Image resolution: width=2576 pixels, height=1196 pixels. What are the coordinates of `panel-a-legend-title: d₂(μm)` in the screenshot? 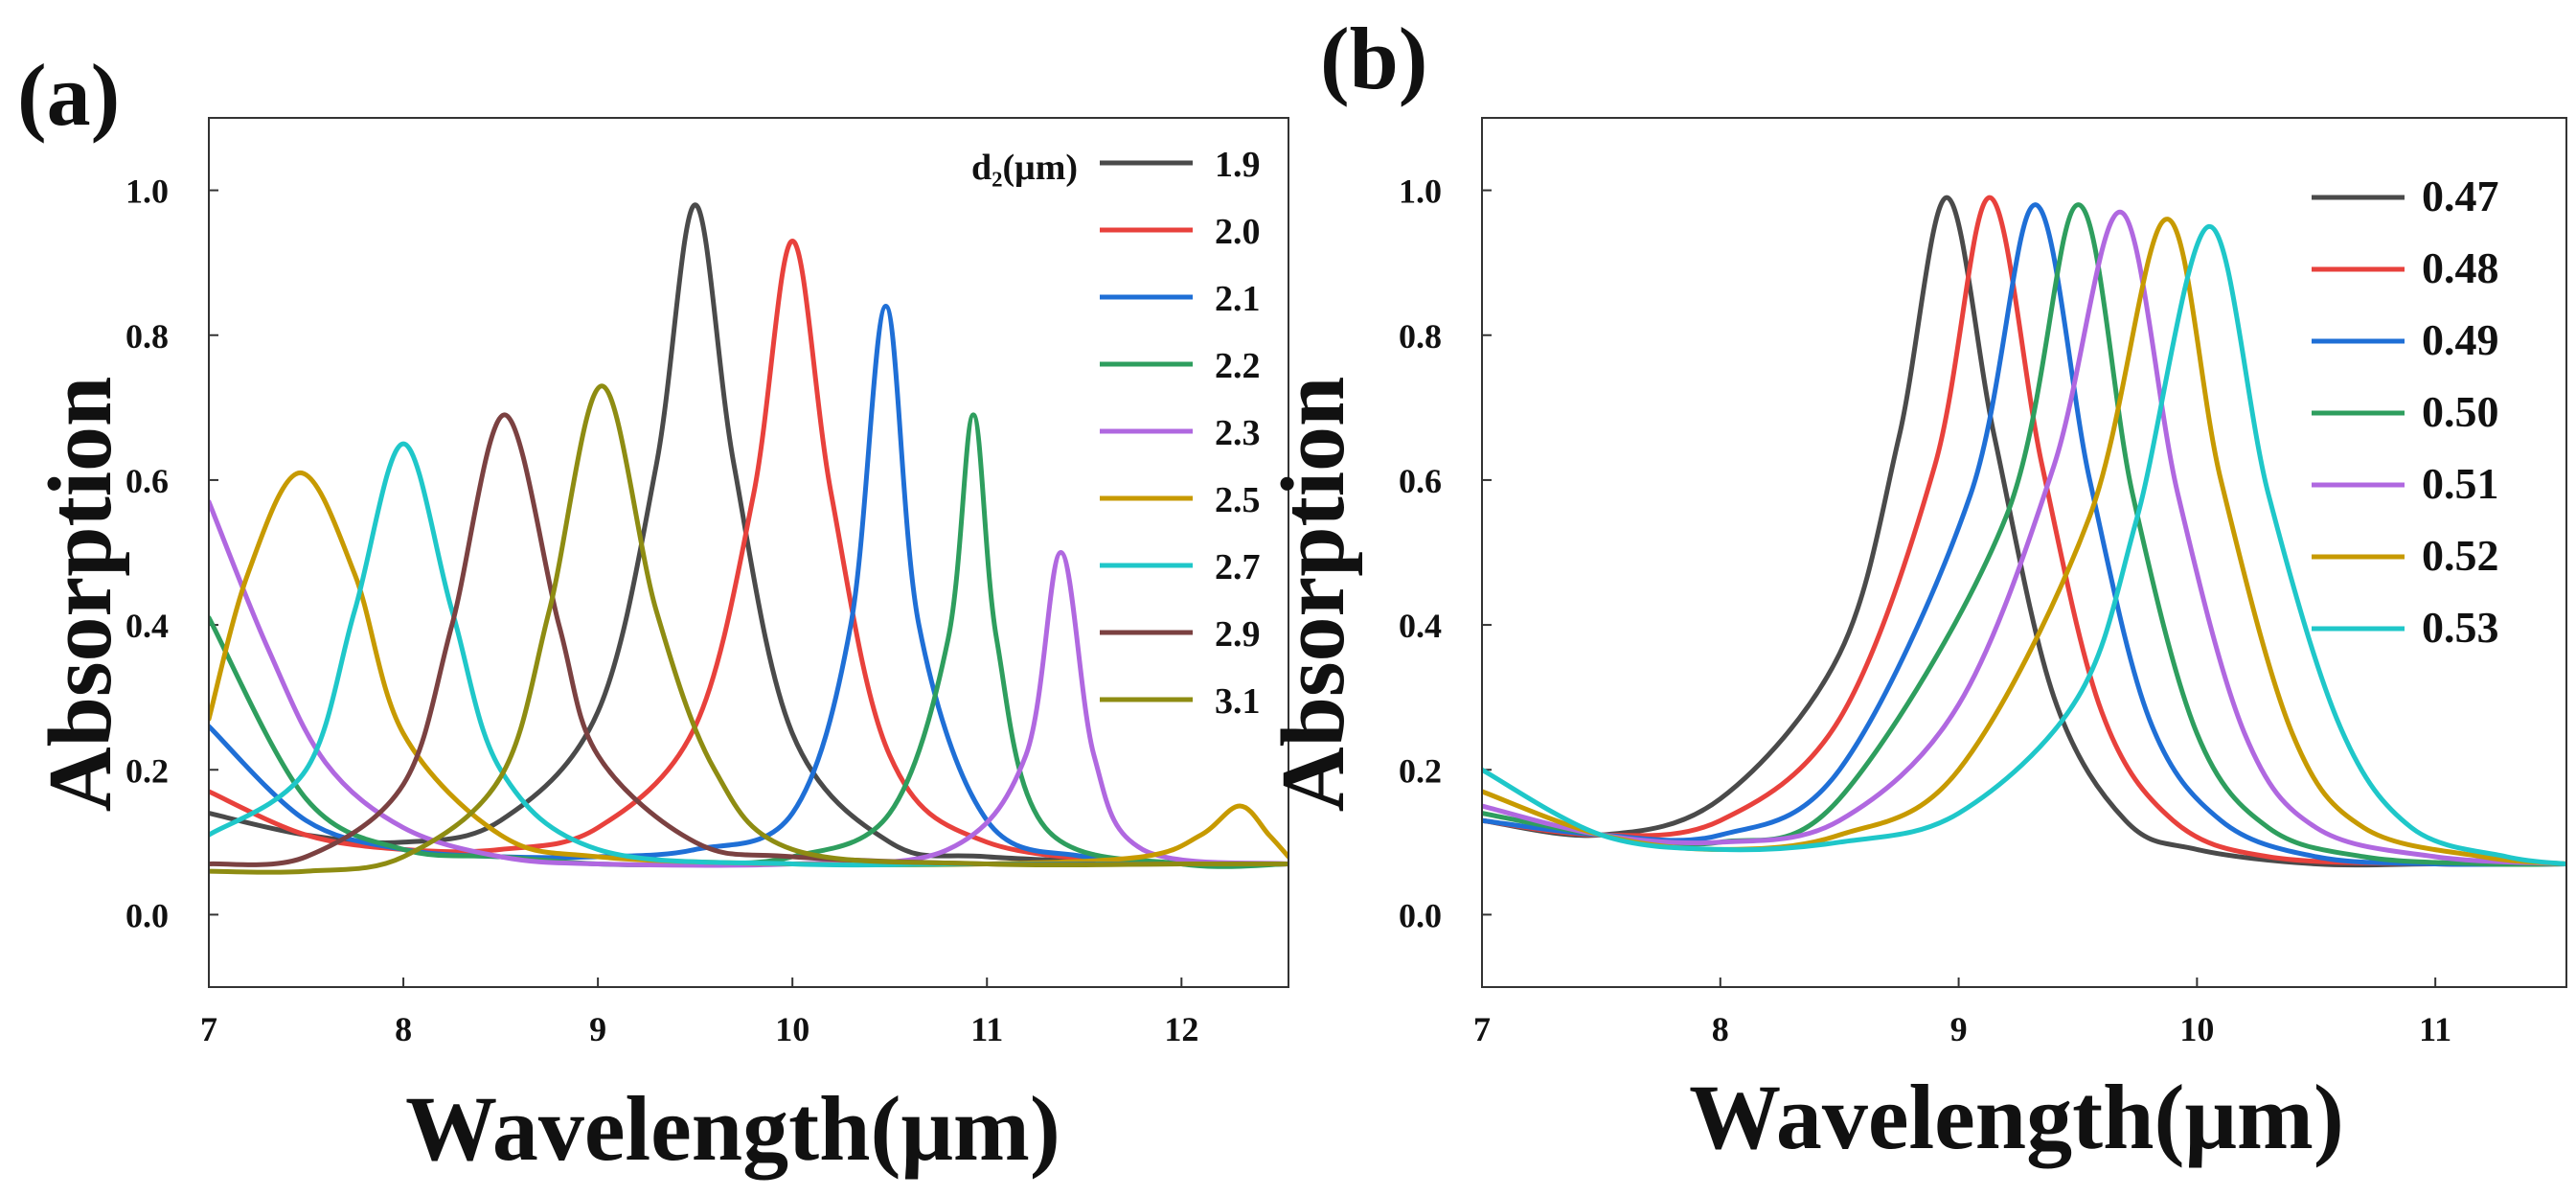 It's located at (1024, 168).